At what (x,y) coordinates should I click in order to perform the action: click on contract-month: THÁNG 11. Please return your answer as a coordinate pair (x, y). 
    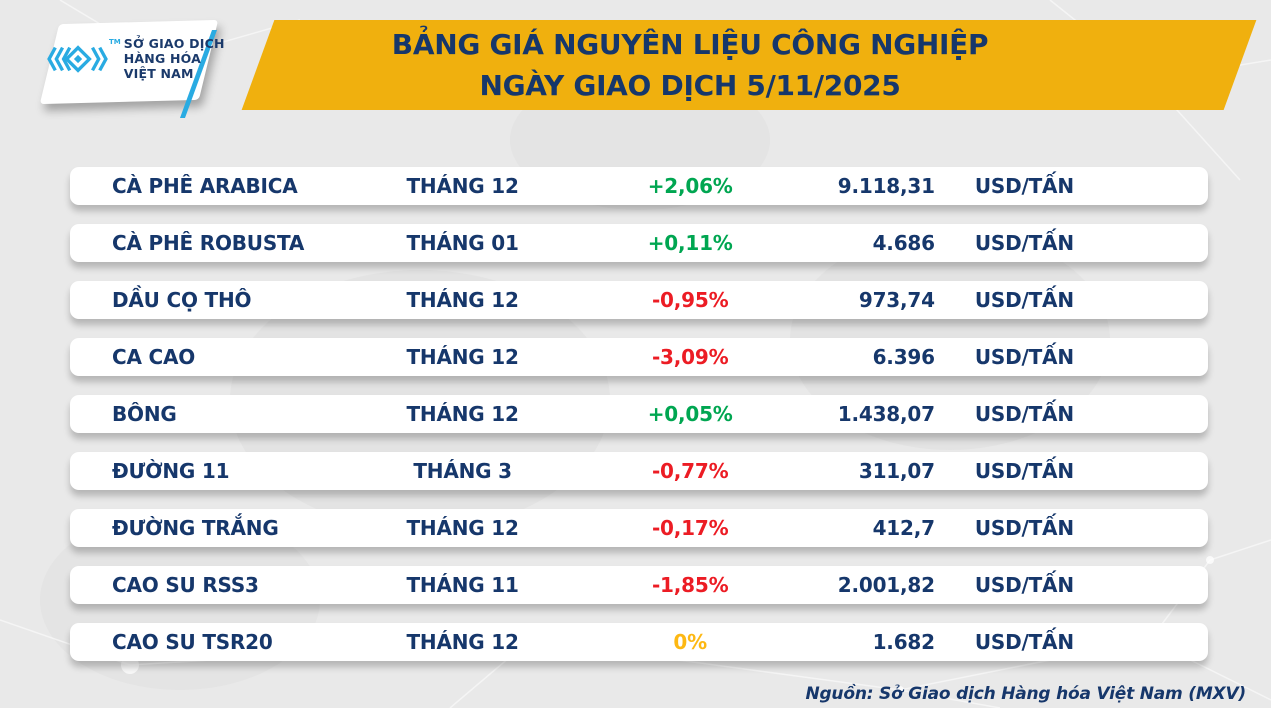
    Looking at the image, I should click on (462, 585).